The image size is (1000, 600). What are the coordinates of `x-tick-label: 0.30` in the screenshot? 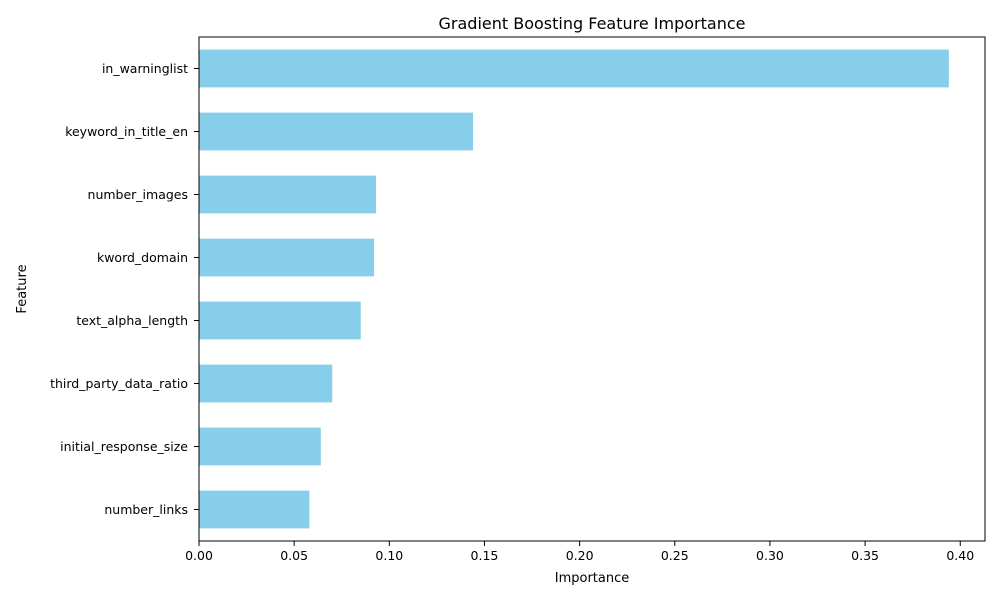 It's located at (770, 555).